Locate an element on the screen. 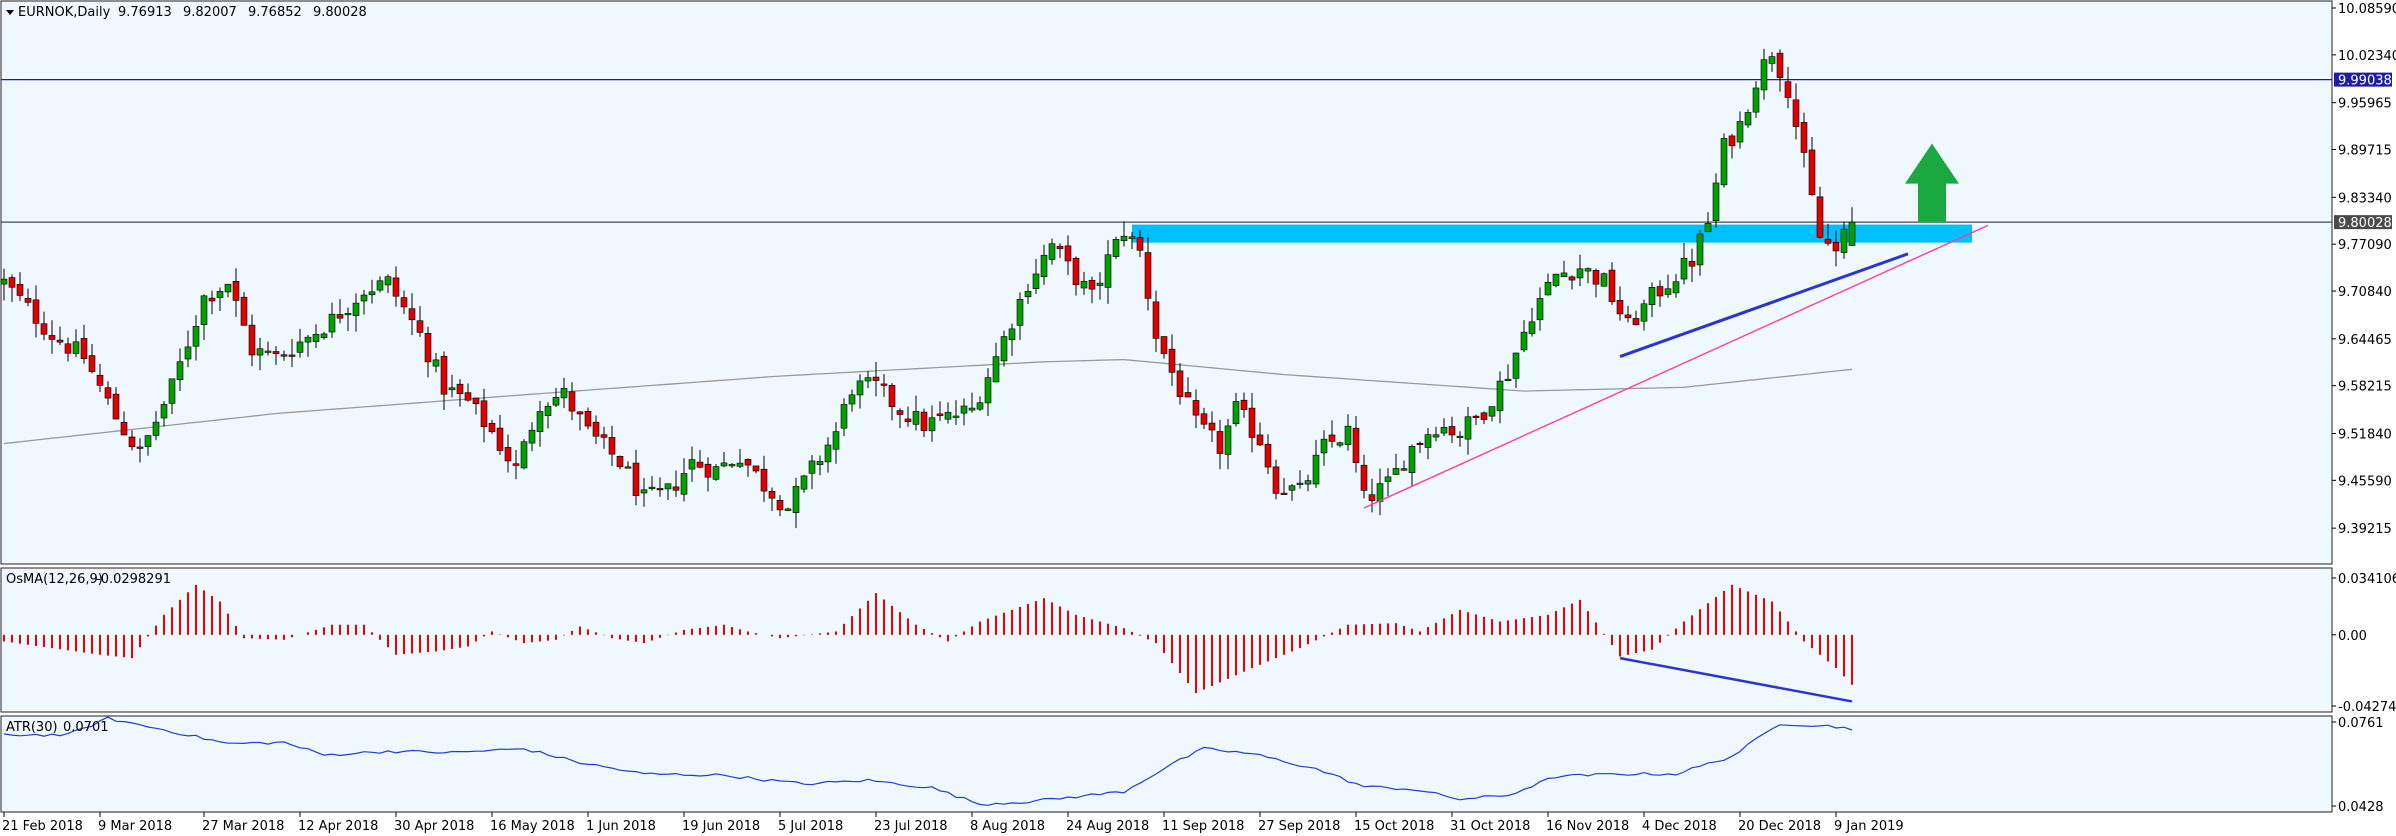  price-tick-label: 9.89715 is located at coordinates (2365, 151).